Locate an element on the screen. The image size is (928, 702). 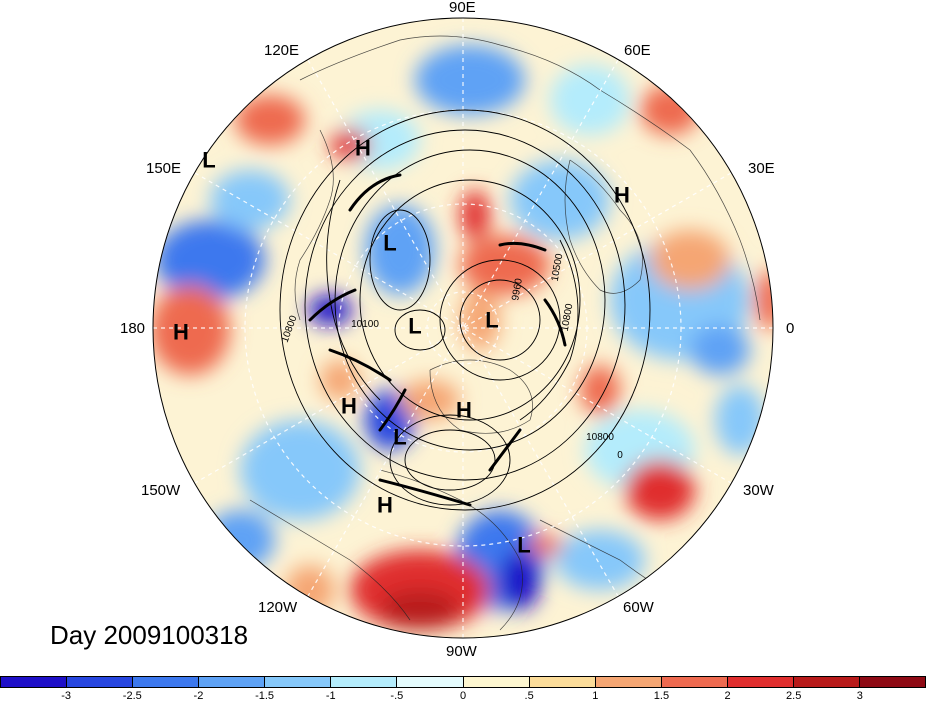
lon-label-right-upper: 30E is located at coordinates (761, 168).